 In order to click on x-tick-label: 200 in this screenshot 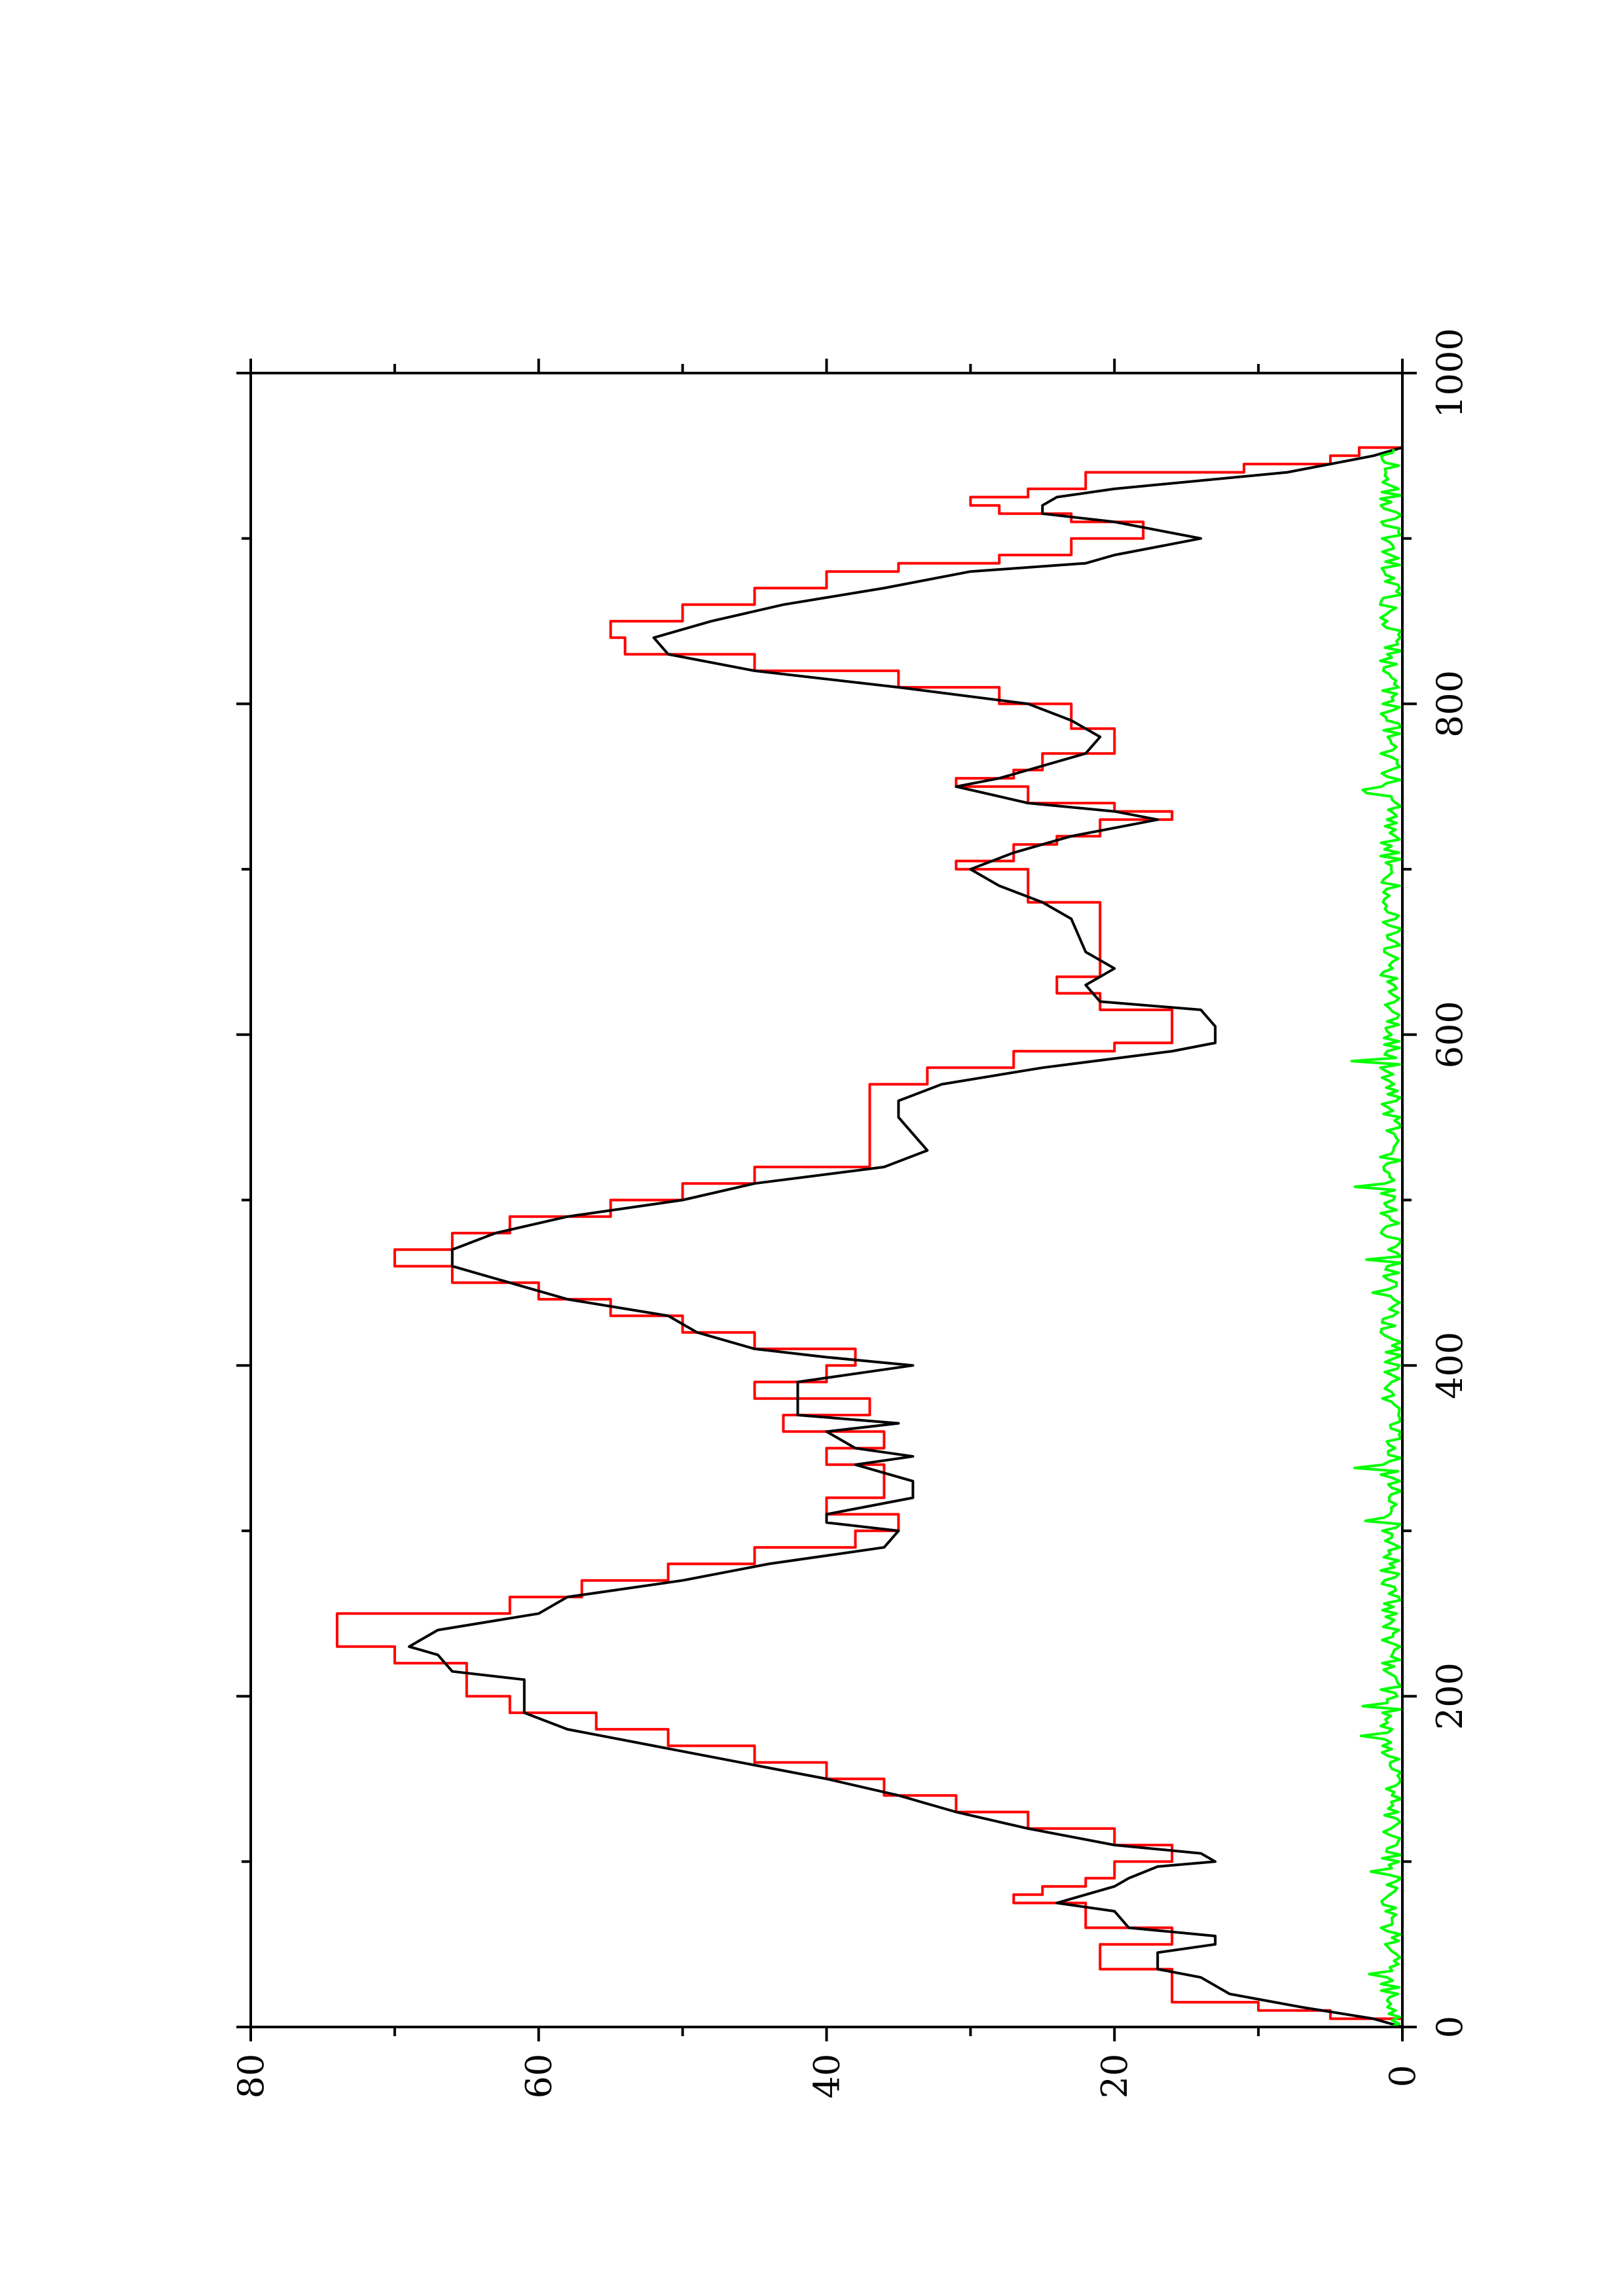, I will do `click(1449, 1696)`.